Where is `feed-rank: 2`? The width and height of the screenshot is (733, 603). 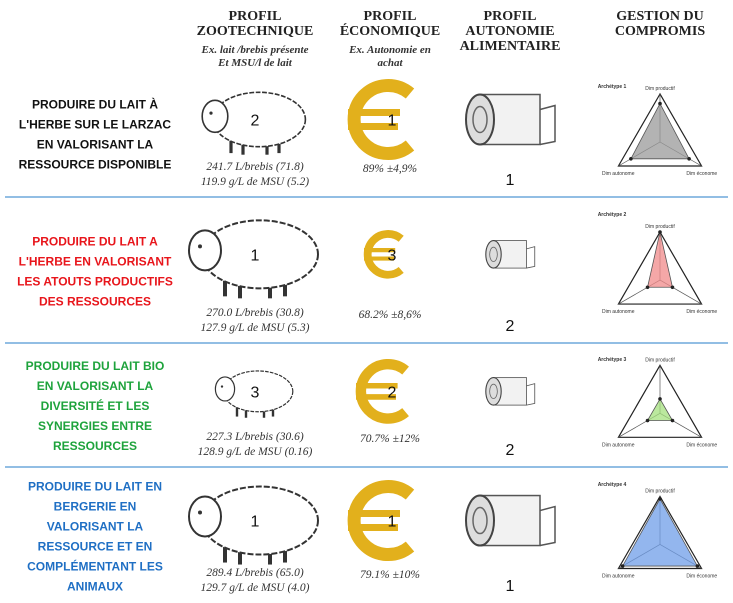
feed-rank: 2 is located at coordinates (510, 326).